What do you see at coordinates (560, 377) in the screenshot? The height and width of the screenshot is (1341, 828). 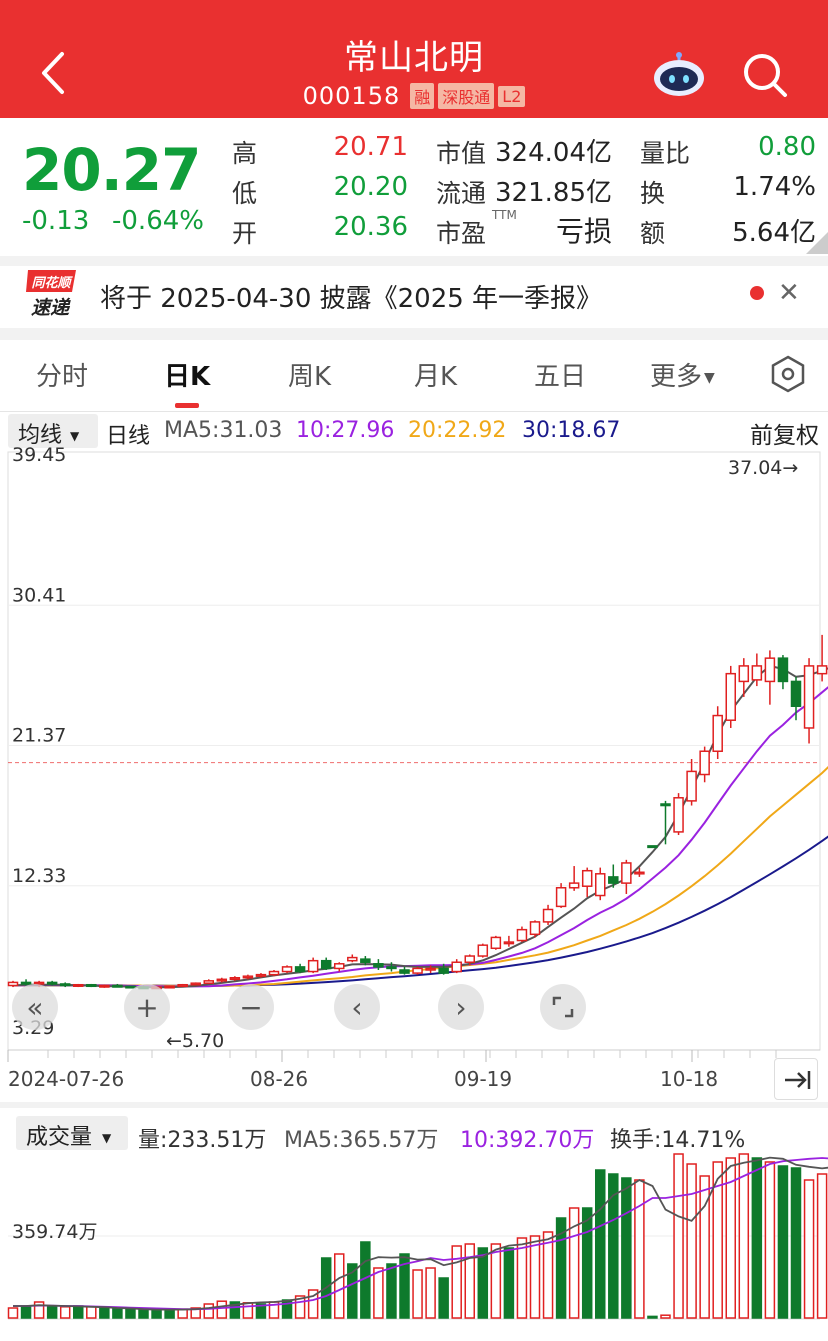 I see `tab-five-day: 五日` at bounding box center [560, 377].